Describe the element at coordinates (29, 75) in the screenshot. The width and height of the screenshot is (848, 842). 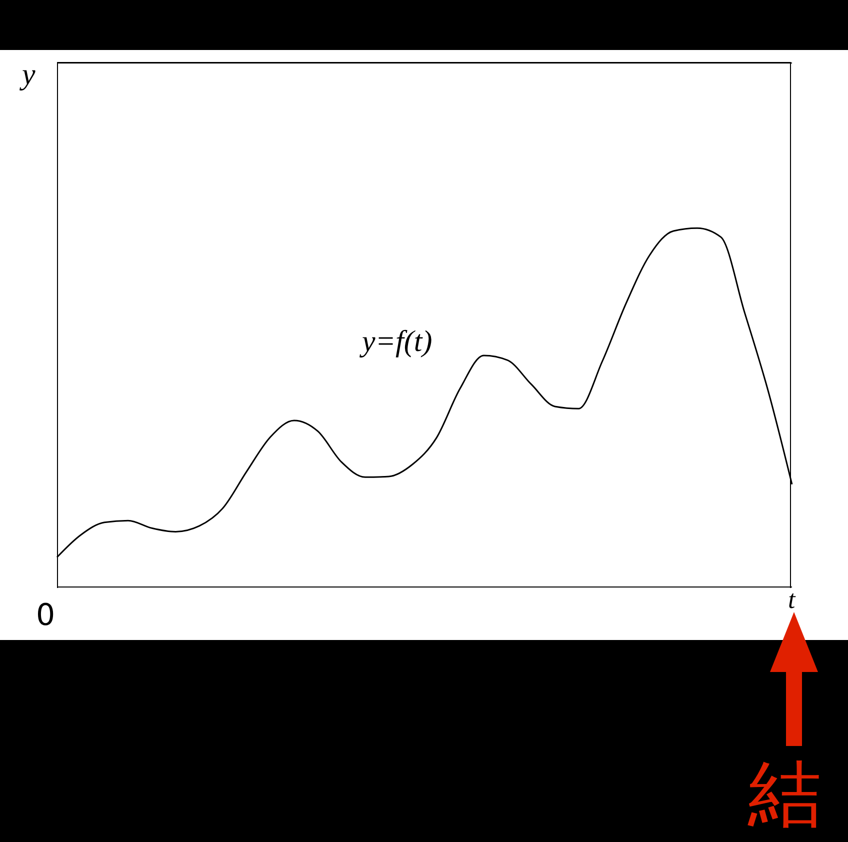
I see `y-axis-title: y` at that location.